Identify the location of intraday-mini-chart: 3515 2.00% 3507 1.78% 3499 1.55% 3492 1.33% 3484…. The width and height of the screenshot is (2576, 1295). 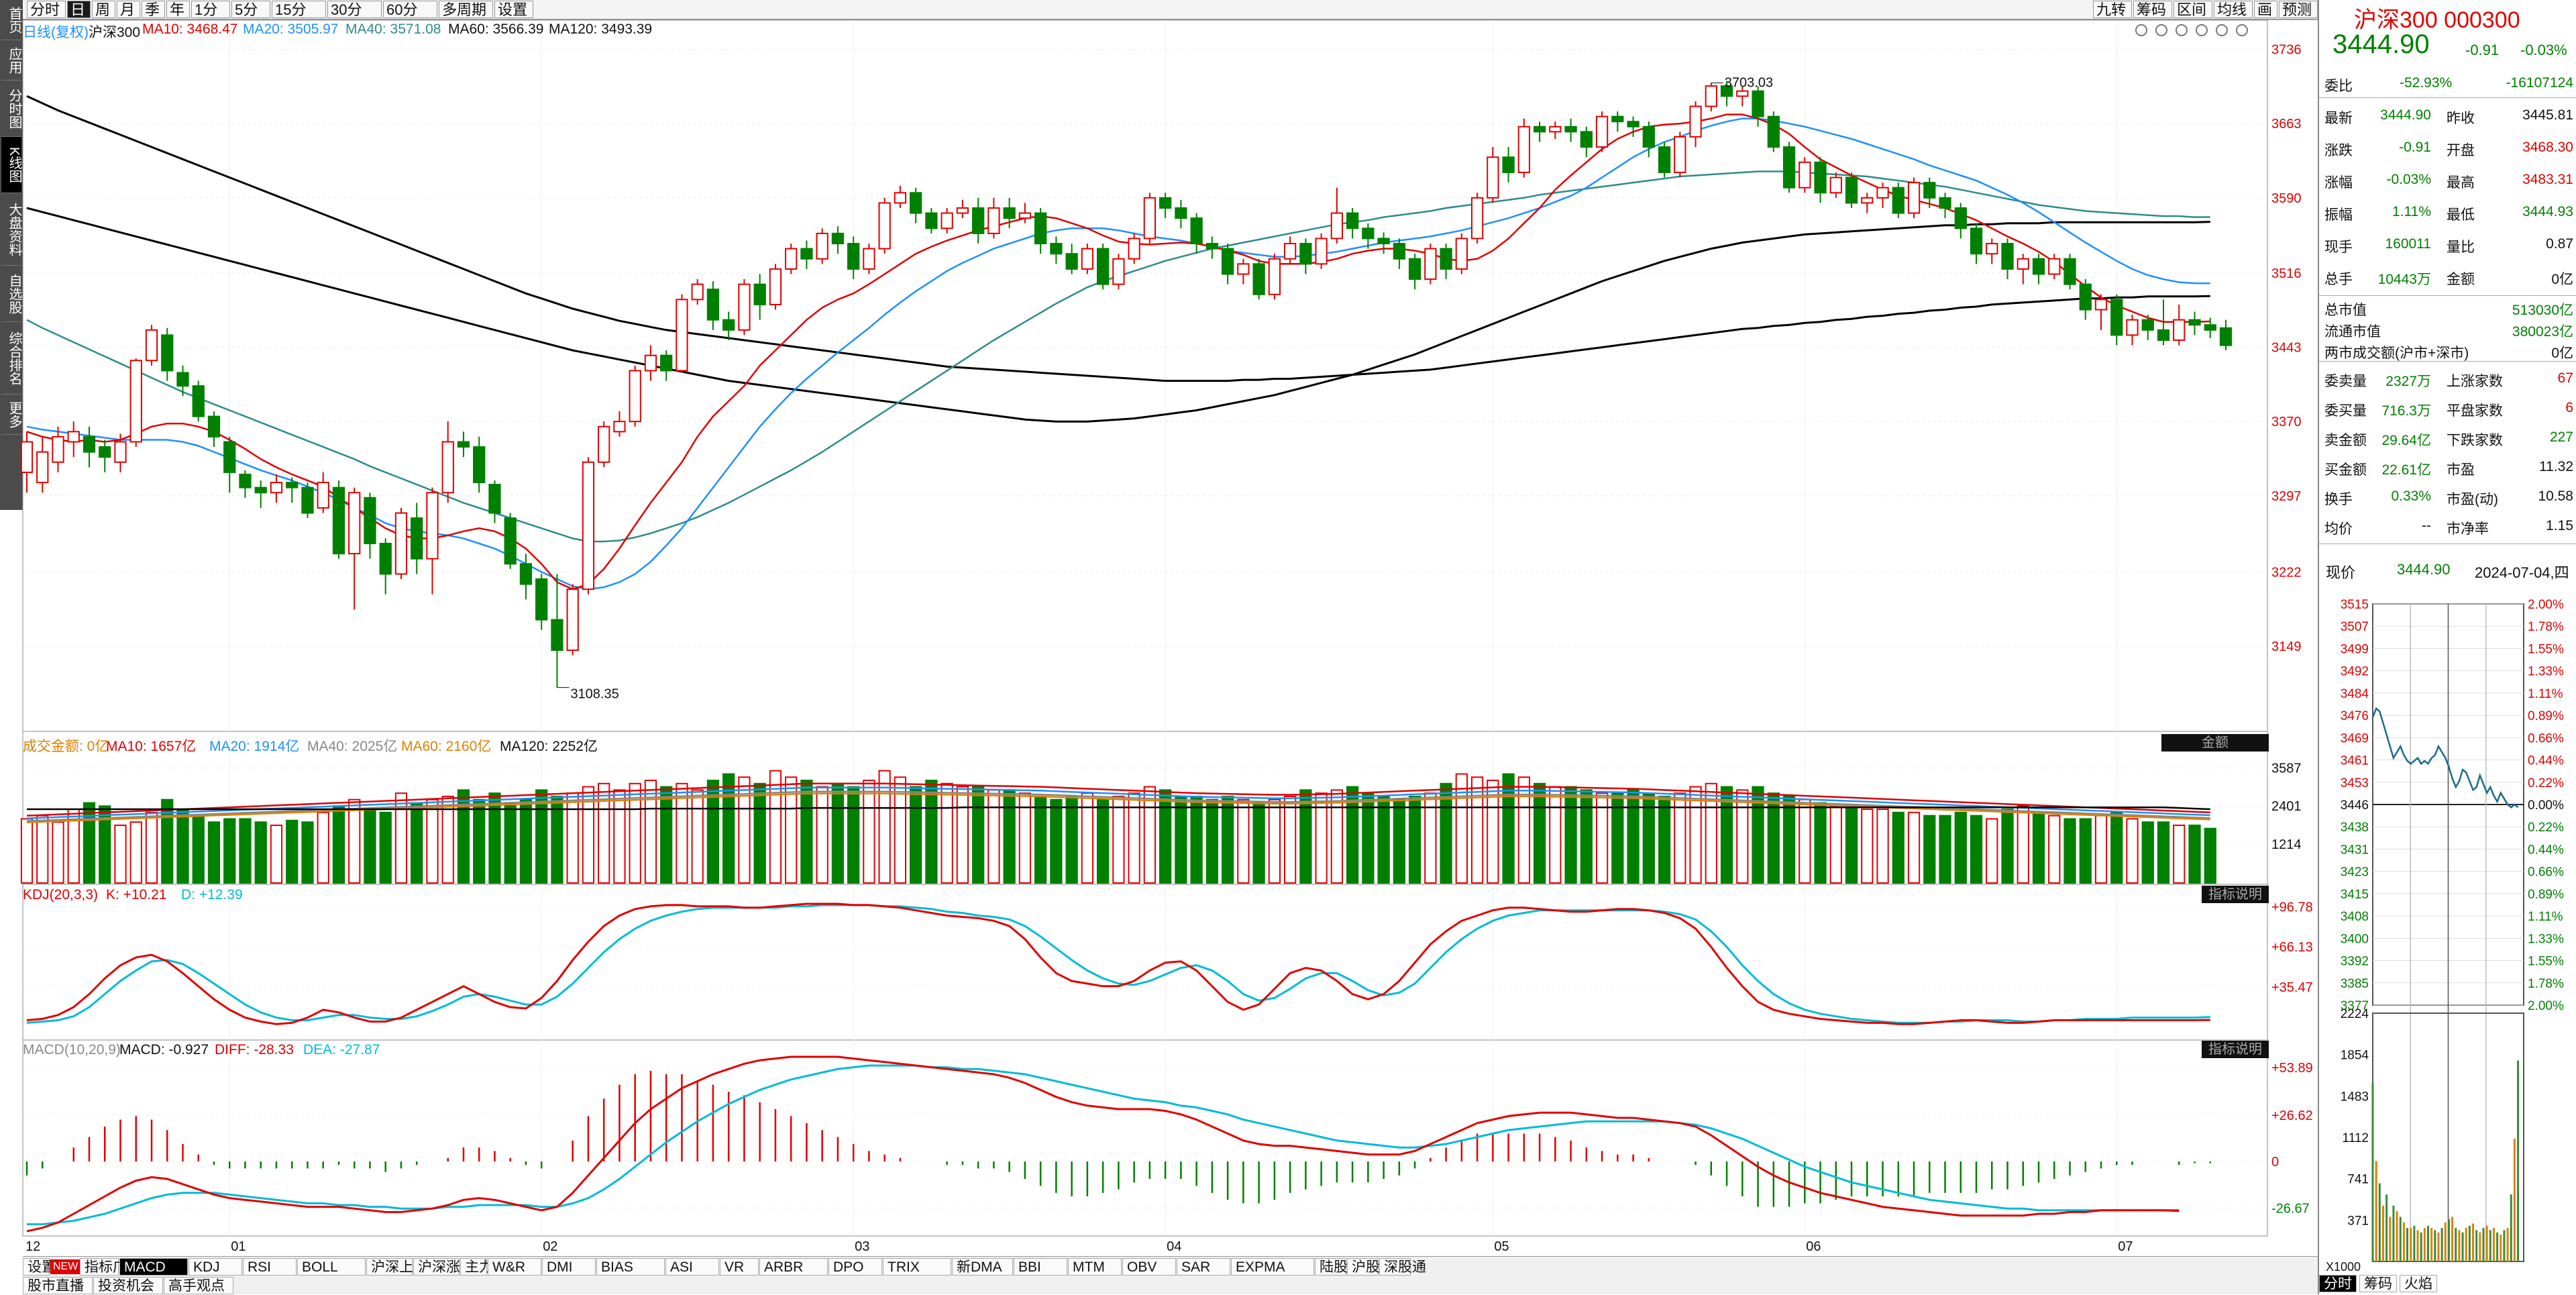
(2447, 932).